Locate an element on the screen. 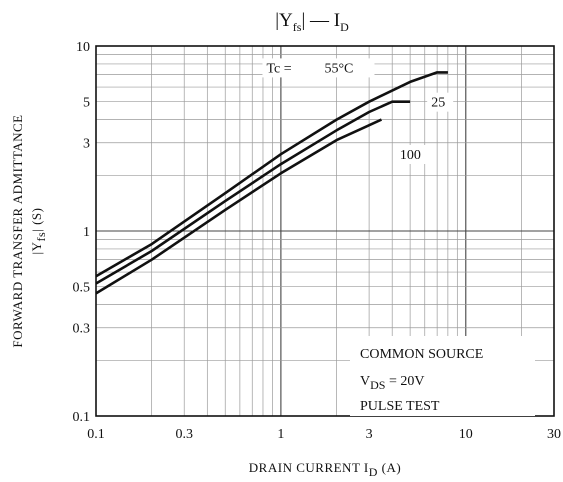  x-tick-label: 10 is located at coordinates (466, 434).